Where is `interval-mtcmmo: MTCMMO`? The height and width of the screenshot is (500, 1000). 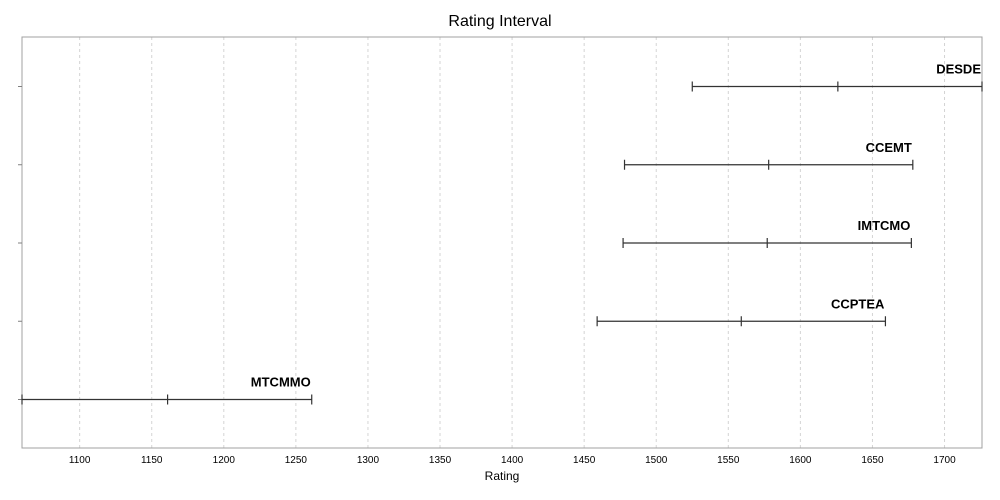
interval-mtcmmo: MTCMMO is located at coordinates (167, 390).